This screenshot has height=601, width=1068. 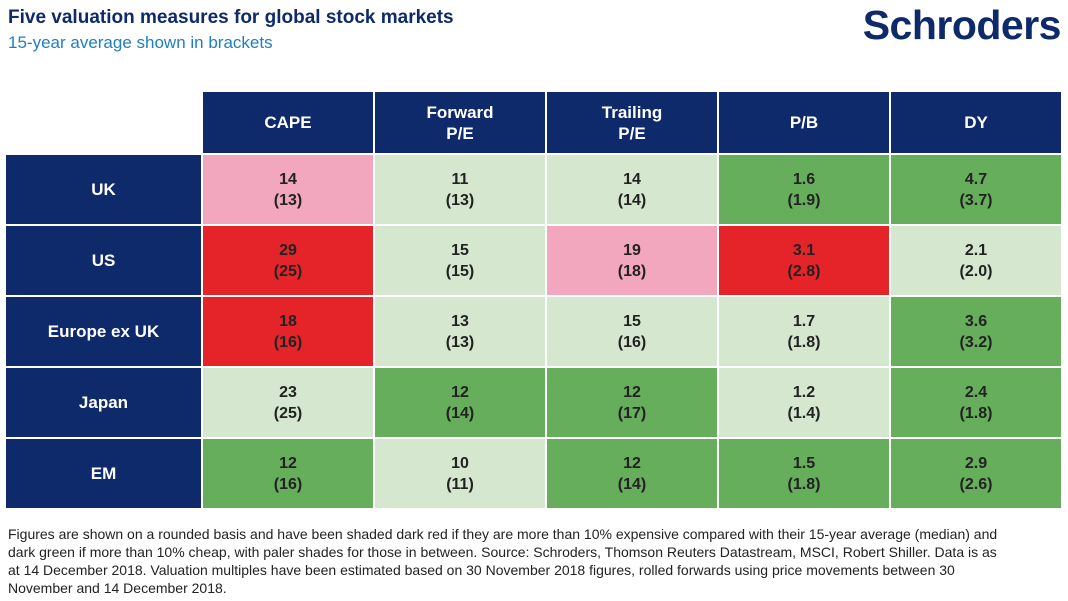 I want to click on table-cell: 1.7 (1.8), so click(x=804, y=331).